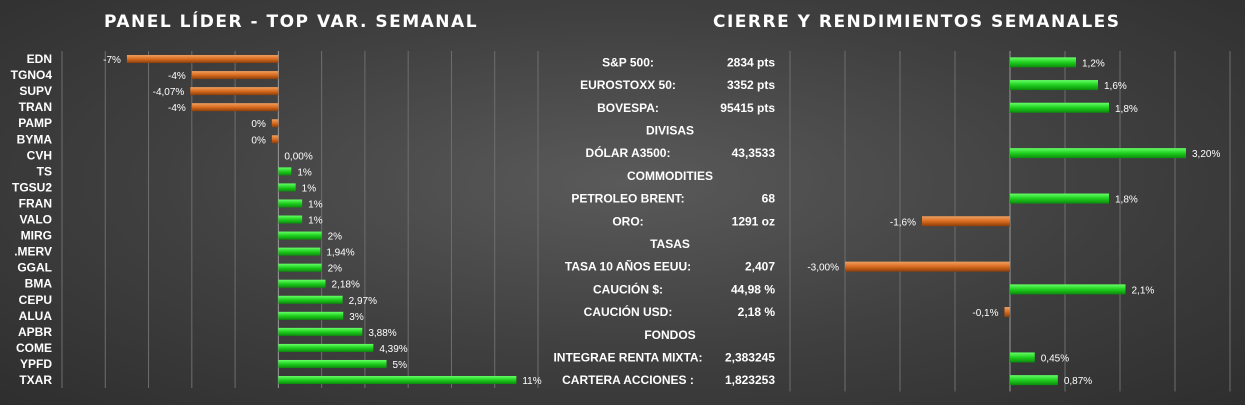 Image resolution: width=1245 pixels, height=405 pixels. Describe the element at coordinates (747, 108) in the screenshot. I see `indicator-value: 95415 pts` at that location.